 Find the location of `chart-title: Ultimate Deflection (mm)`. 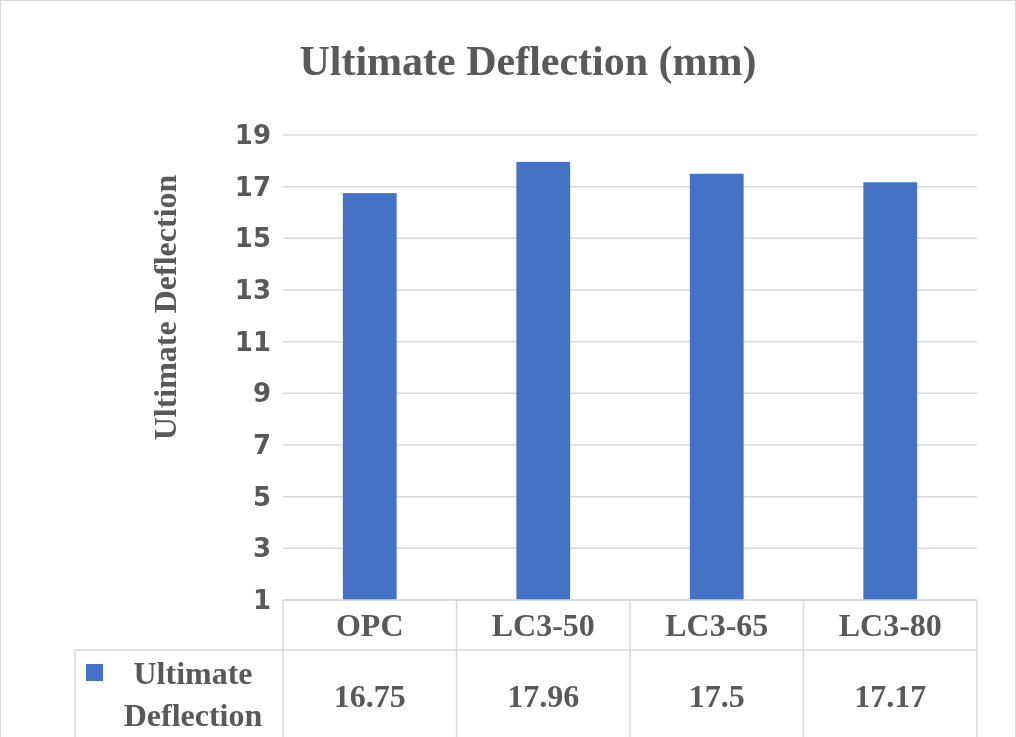

chart-title: Ultimate Deflection (mm) is located at coordinates (528, 61).